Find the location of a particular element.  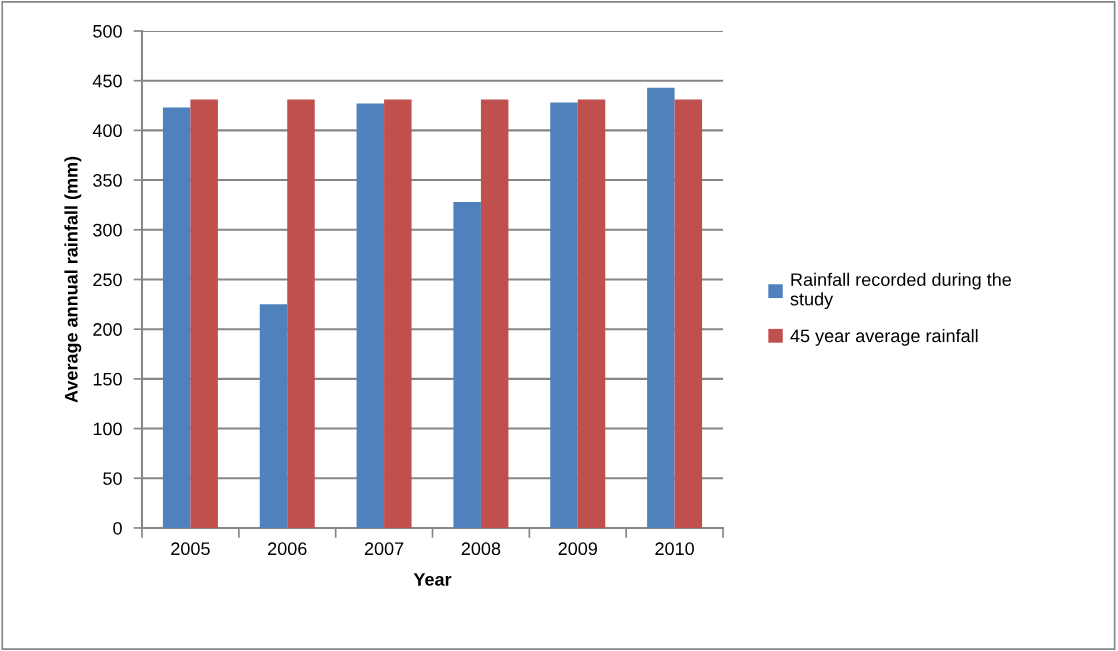

x-tick-label: 2007 is located at coordinates (384, 549).